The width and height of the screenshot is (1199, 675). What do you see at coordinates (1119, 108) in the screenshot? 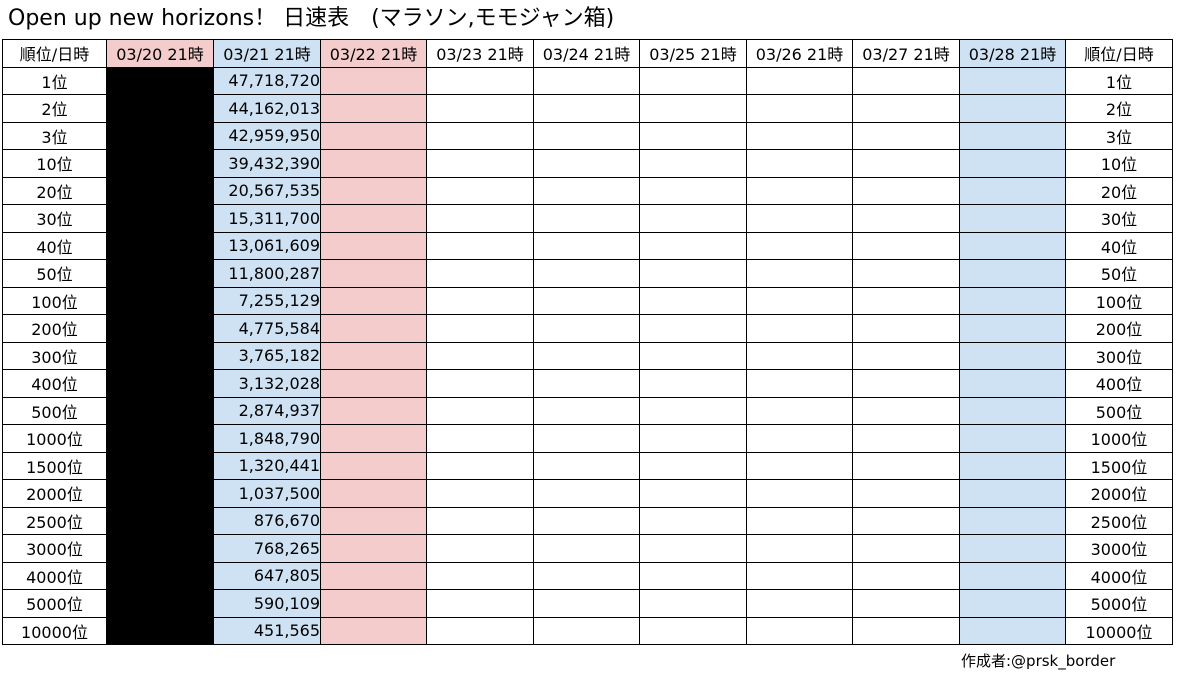
I see `rank-label-right: 2位` at bounding box center [1119, 108].